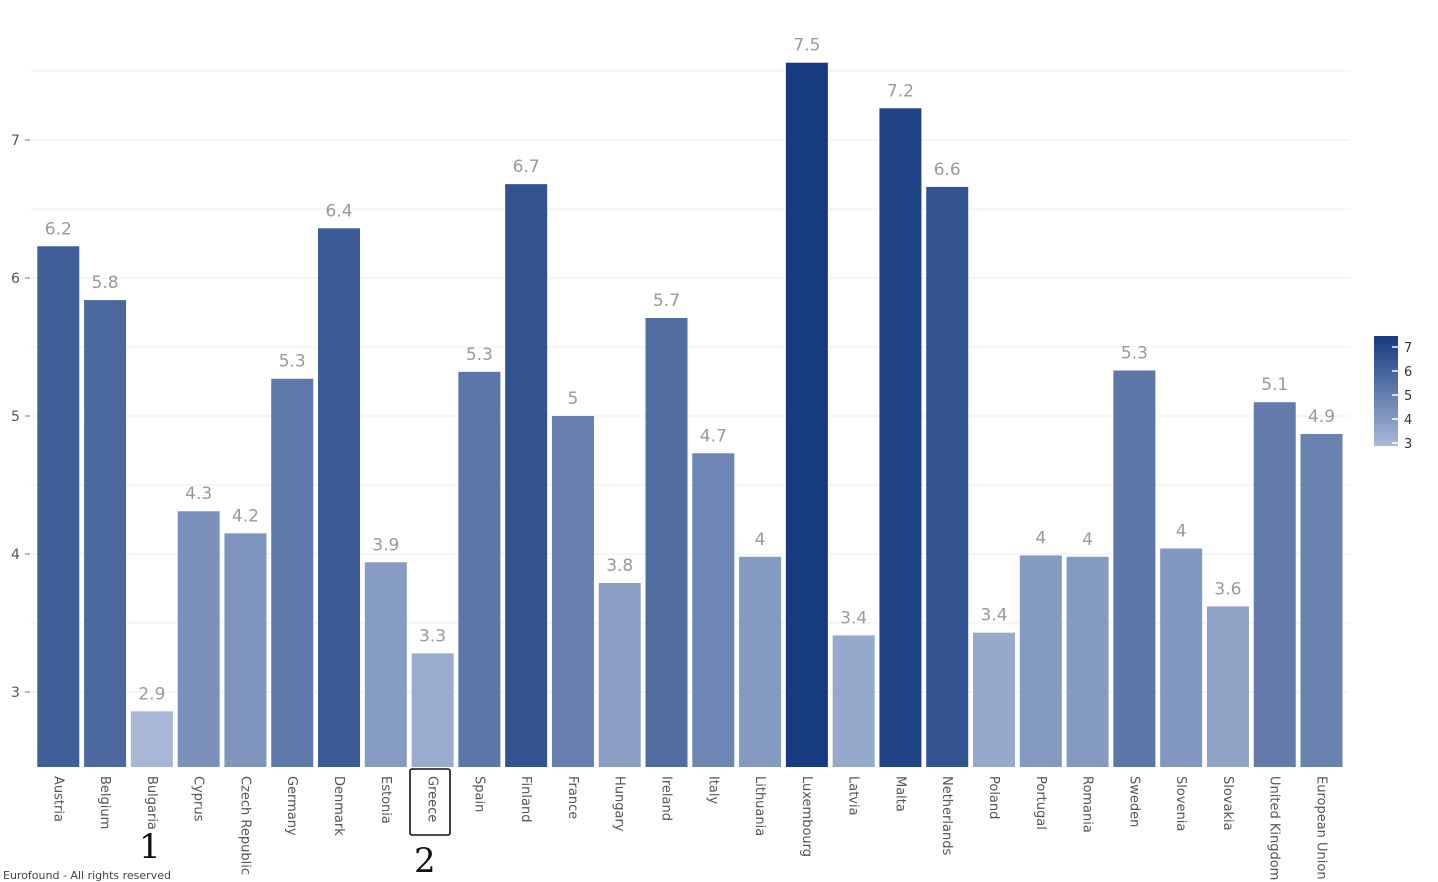  I want to click on data-label: 6.7, so click(526, 167).